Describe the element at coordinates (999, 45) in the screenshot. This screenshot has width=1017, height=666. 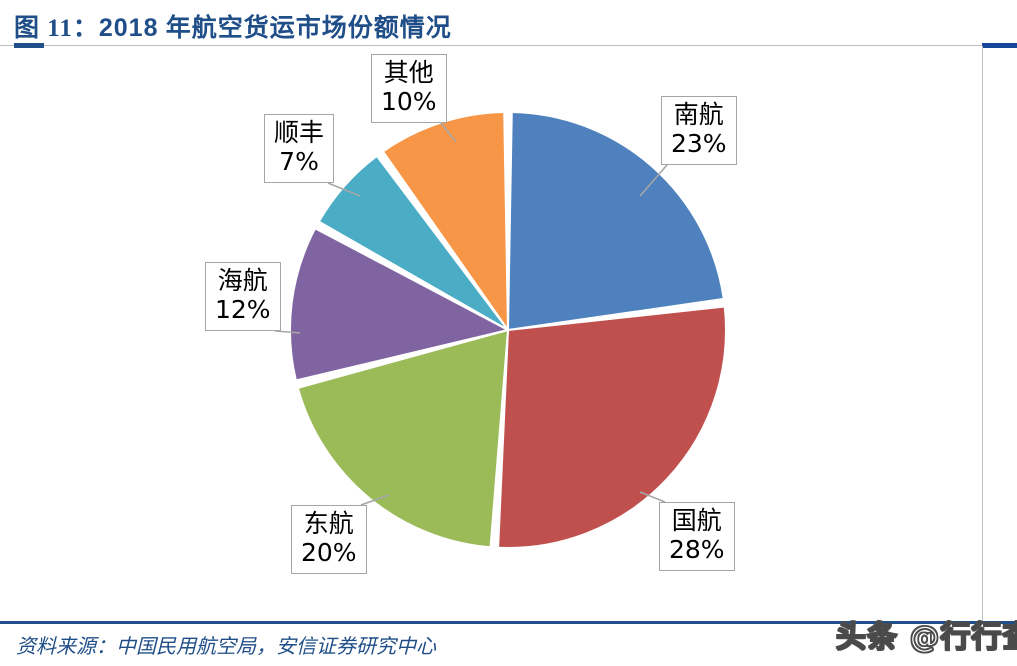
I see `header-accent-right` at that location.